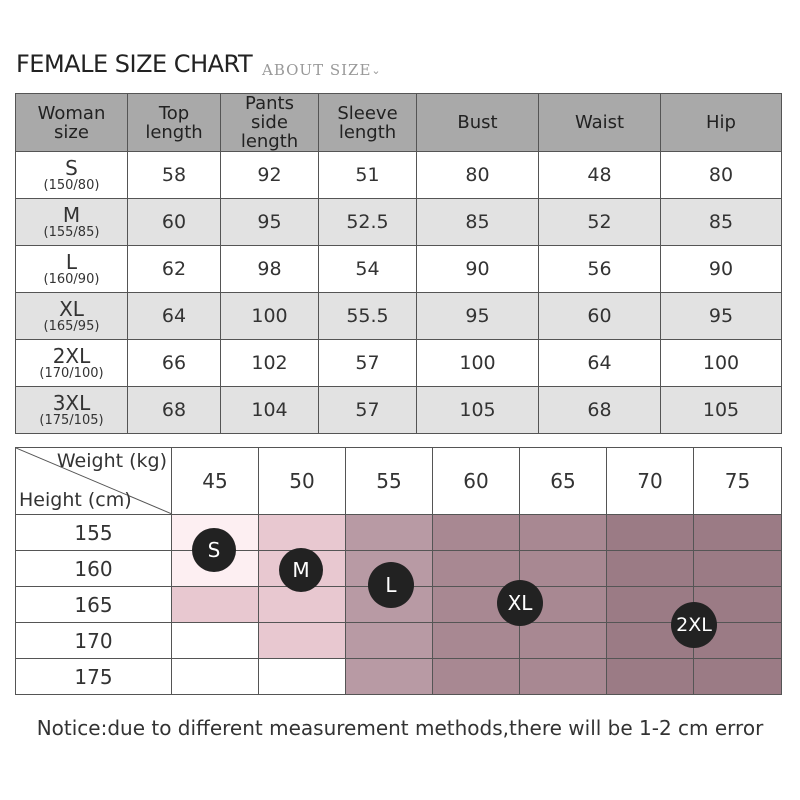  What do you see at coordinates (214, 550) in the screenshot?
I see `badge-s: S` at bounding box center [214, 550].